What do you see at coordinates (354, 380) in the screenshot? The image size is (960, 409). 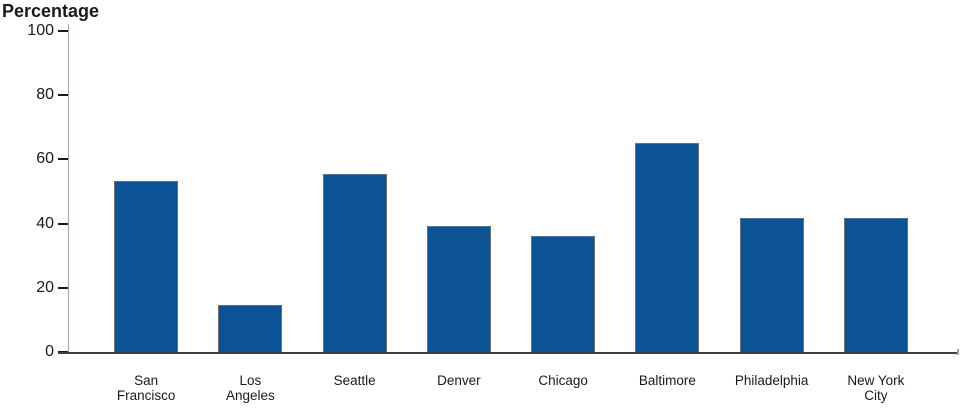 I see `x-axis-label: Seattle` at bounding box center [354, 380].